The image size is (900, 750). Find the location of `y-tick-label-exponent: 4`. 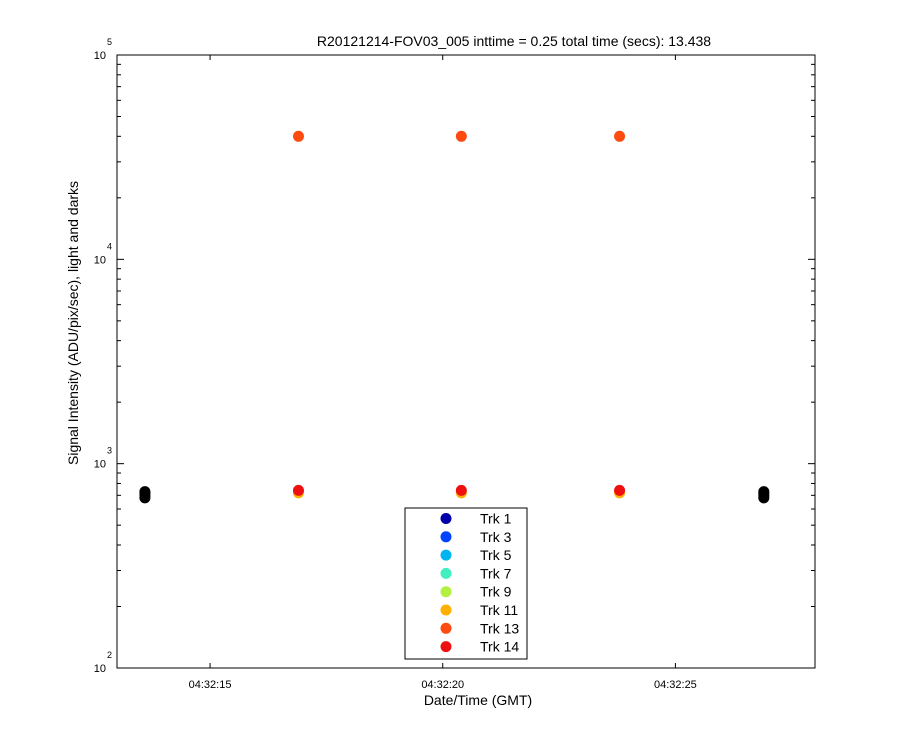

y-tick-label-exponent: 4 is located at coordinates (109, 246).